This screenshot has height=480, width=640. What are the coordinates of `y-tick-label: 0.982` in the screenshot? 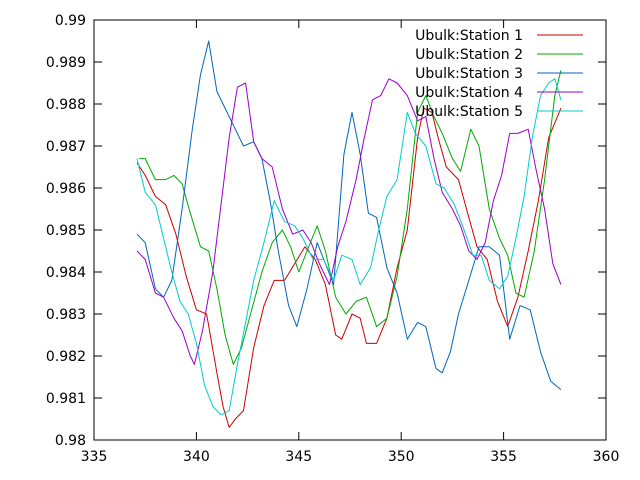 It's located at (66, 357).